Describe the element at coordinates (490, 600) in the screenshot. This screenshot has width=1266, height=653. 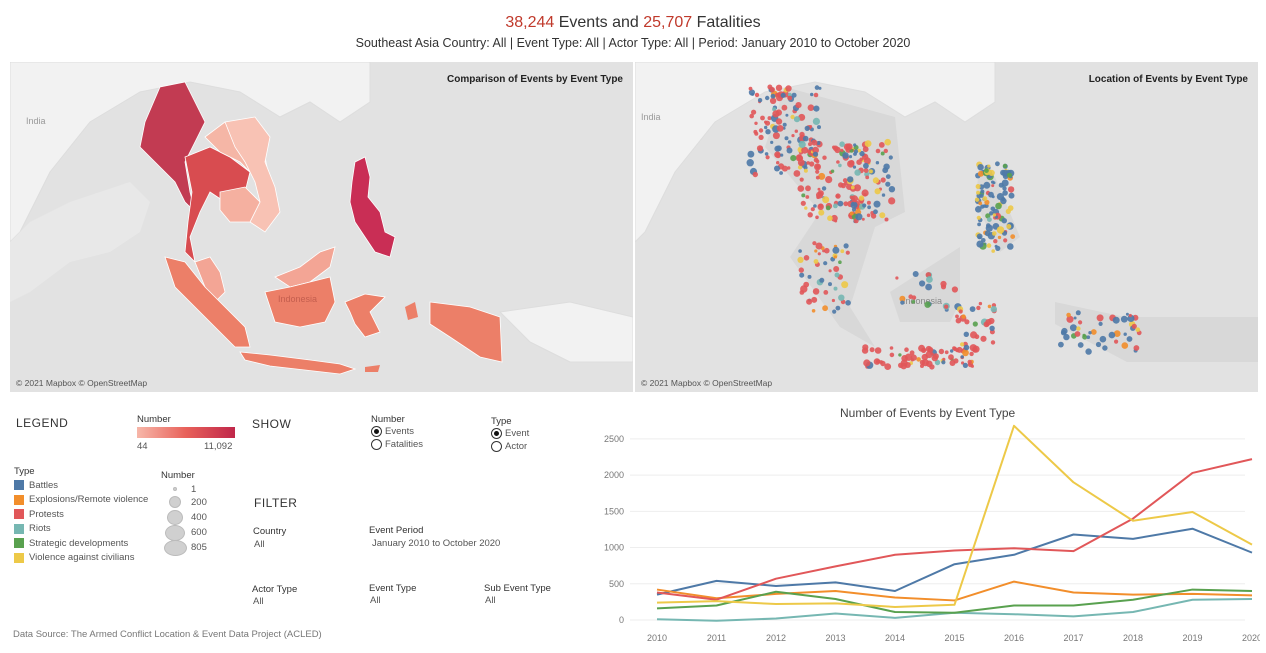
I see `filter-subevent-value: All` at that location.